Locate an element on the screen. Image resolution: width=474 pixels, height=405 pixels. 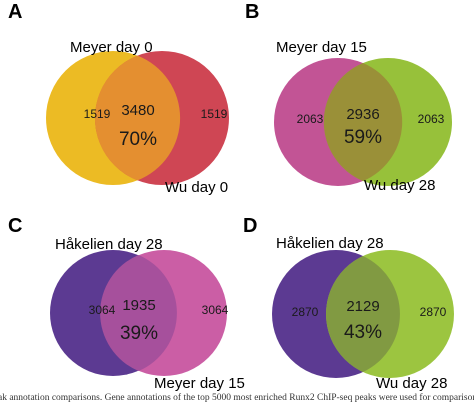
left-set-label: Meyer day 15 is located at coordinates (321, 47).